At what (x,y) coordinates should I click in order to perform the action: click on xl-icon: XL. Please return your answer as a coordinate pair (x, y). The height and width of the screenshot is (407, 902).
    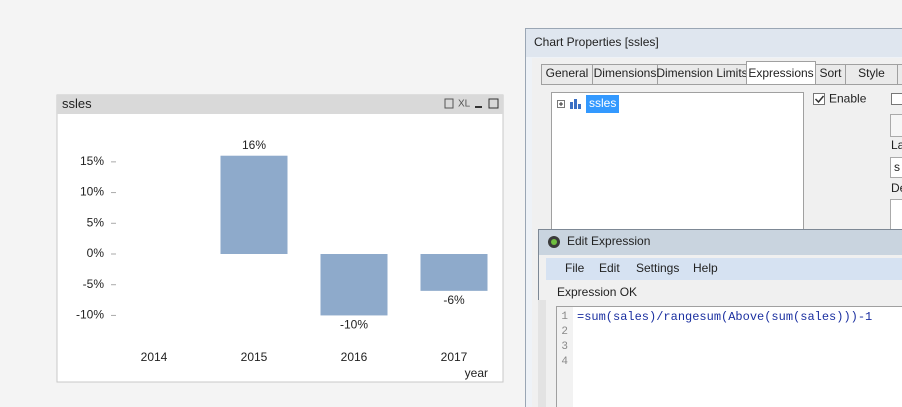
    Looking at the image, I should click on (464, 104).